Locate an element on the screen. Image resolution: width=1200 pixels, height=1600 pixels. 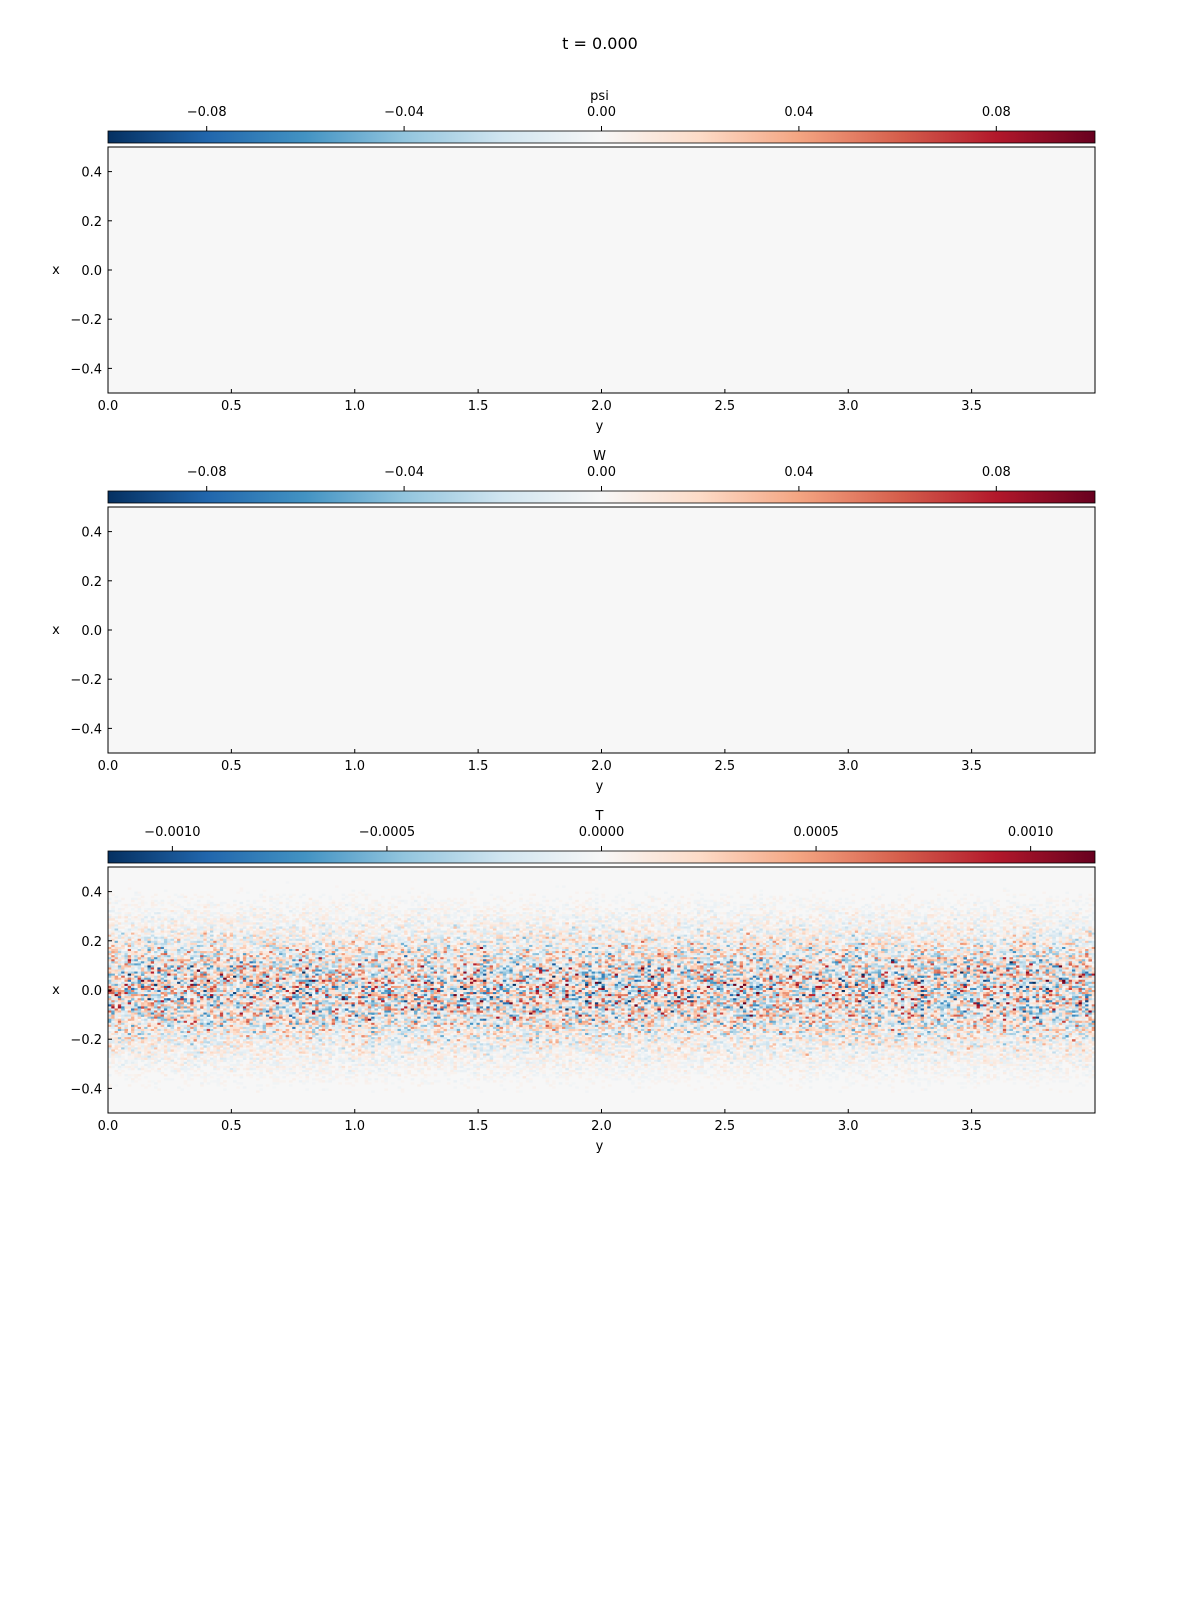
heatmap-cells is located at coordinates (602, 987).